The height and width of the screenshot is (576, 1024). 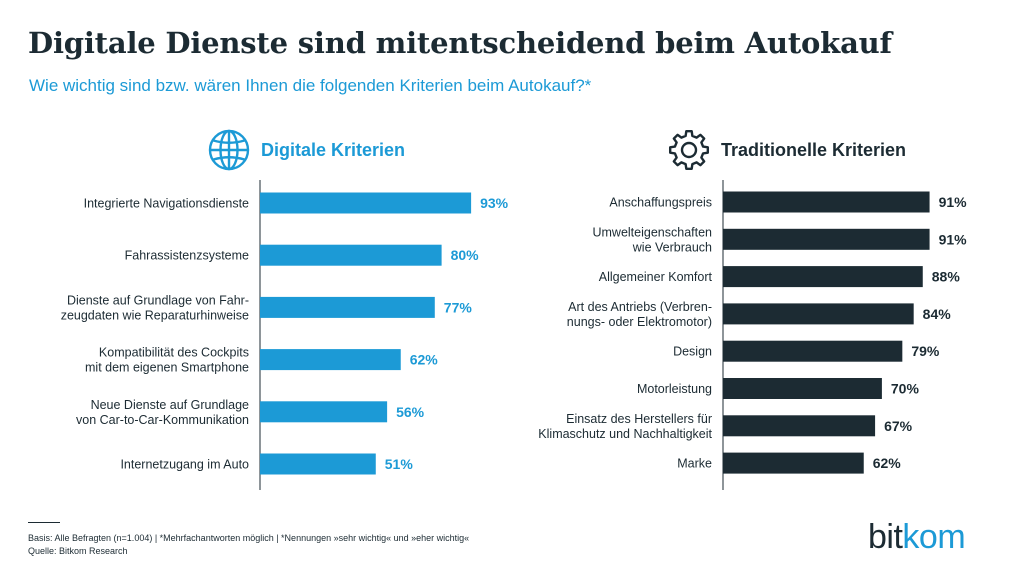 I want to click on digital-criteria-header: Digitale Kriterien, so click(x=306, y=150).